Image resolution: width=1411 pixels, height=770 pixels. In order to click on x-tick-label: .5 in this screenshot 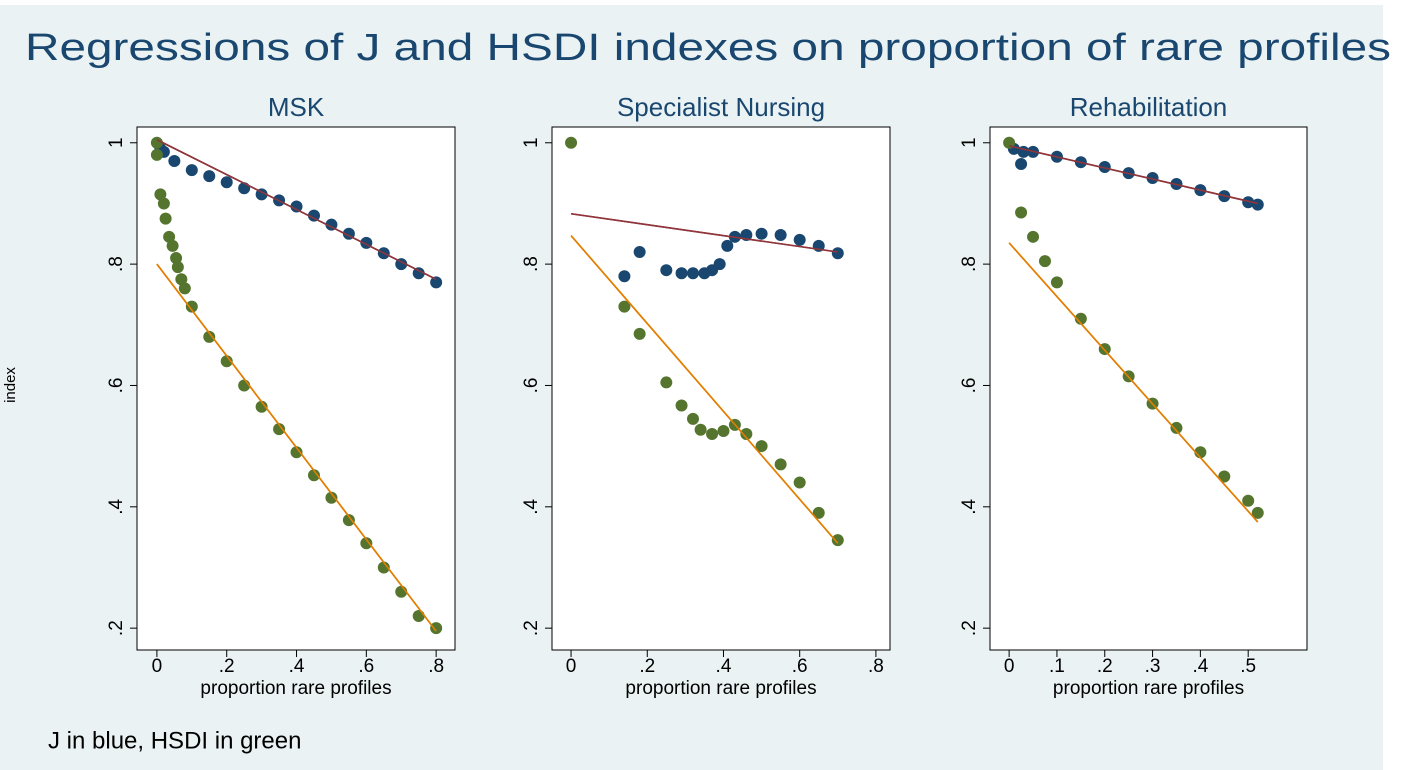, I will do `click(1248, 666)`.